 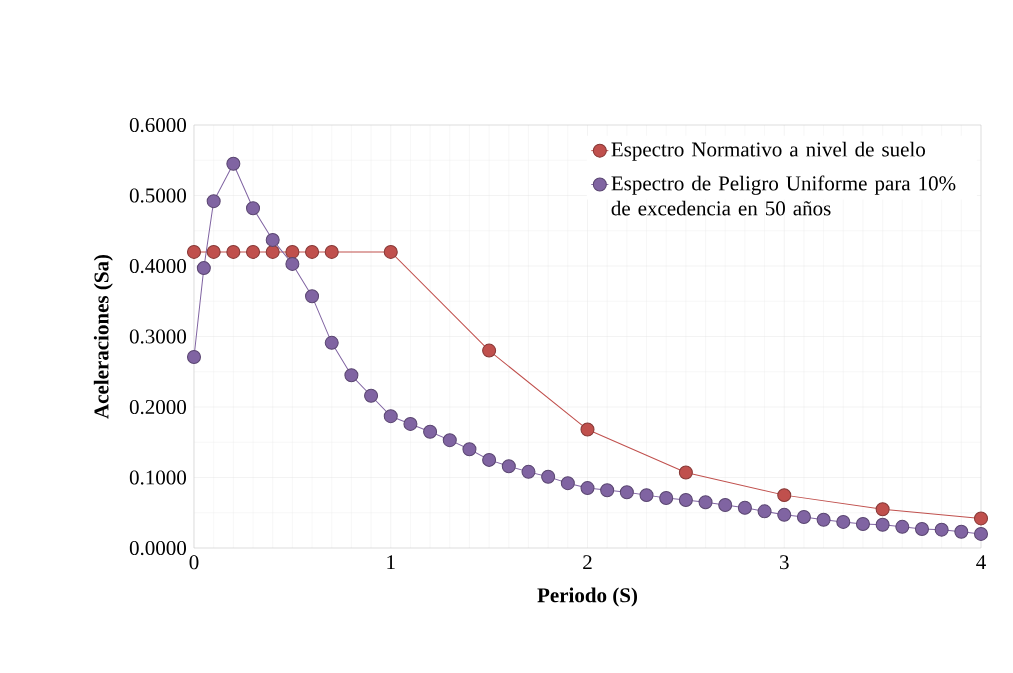 I want to click on x-tick-label: 4, so click(x=981, y=562).